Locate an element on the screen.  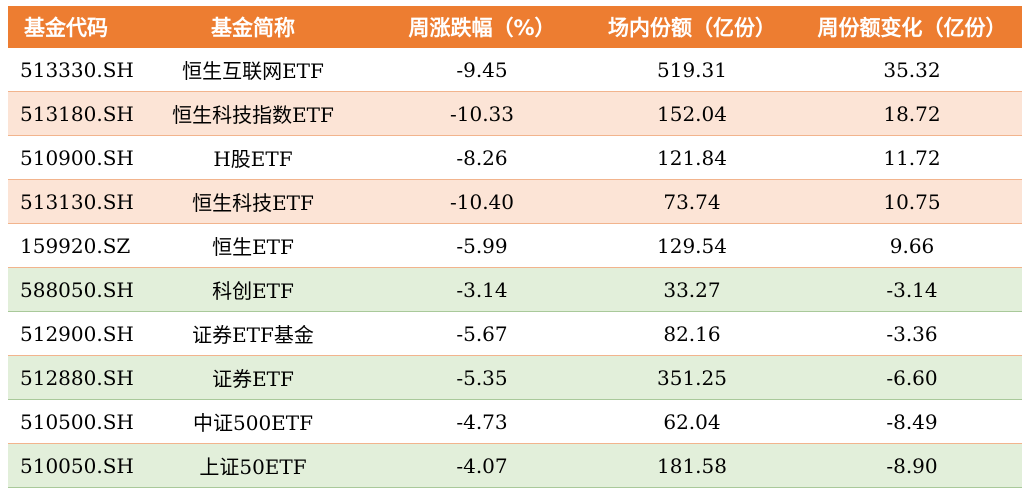
cell-weekly-share-change: -3.14 is located at coordinates (912, 289).